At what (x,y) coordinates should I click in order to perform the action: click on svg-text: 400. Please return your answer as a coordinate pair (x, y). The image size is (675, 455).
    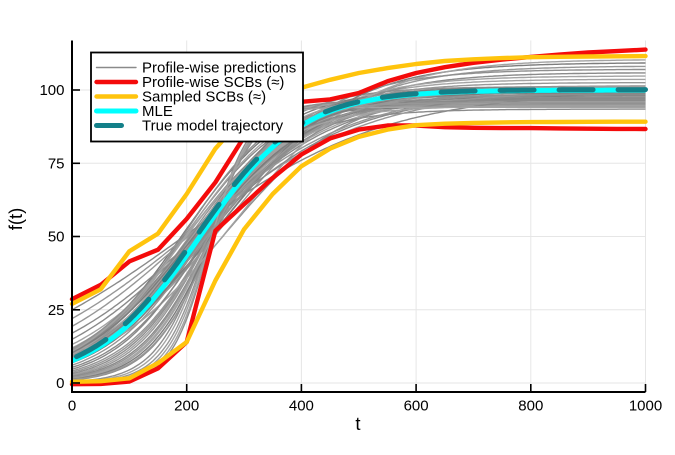
    Looking at the image, I should click on (301, 406).